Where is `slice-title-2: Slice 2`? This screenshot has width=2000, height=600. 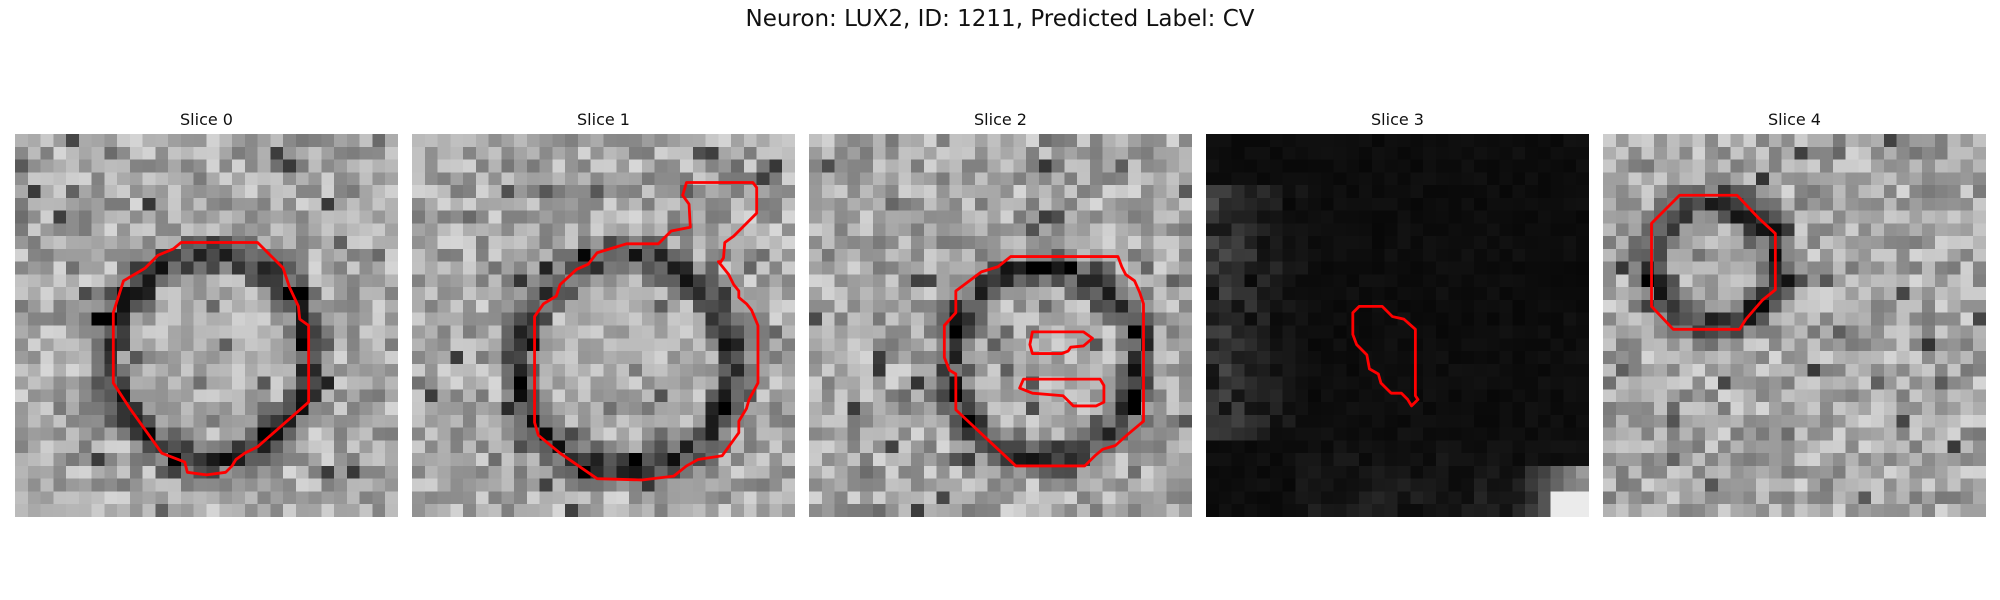 slice-title-2: Slice 2 is located at coordinates (1000, 119).